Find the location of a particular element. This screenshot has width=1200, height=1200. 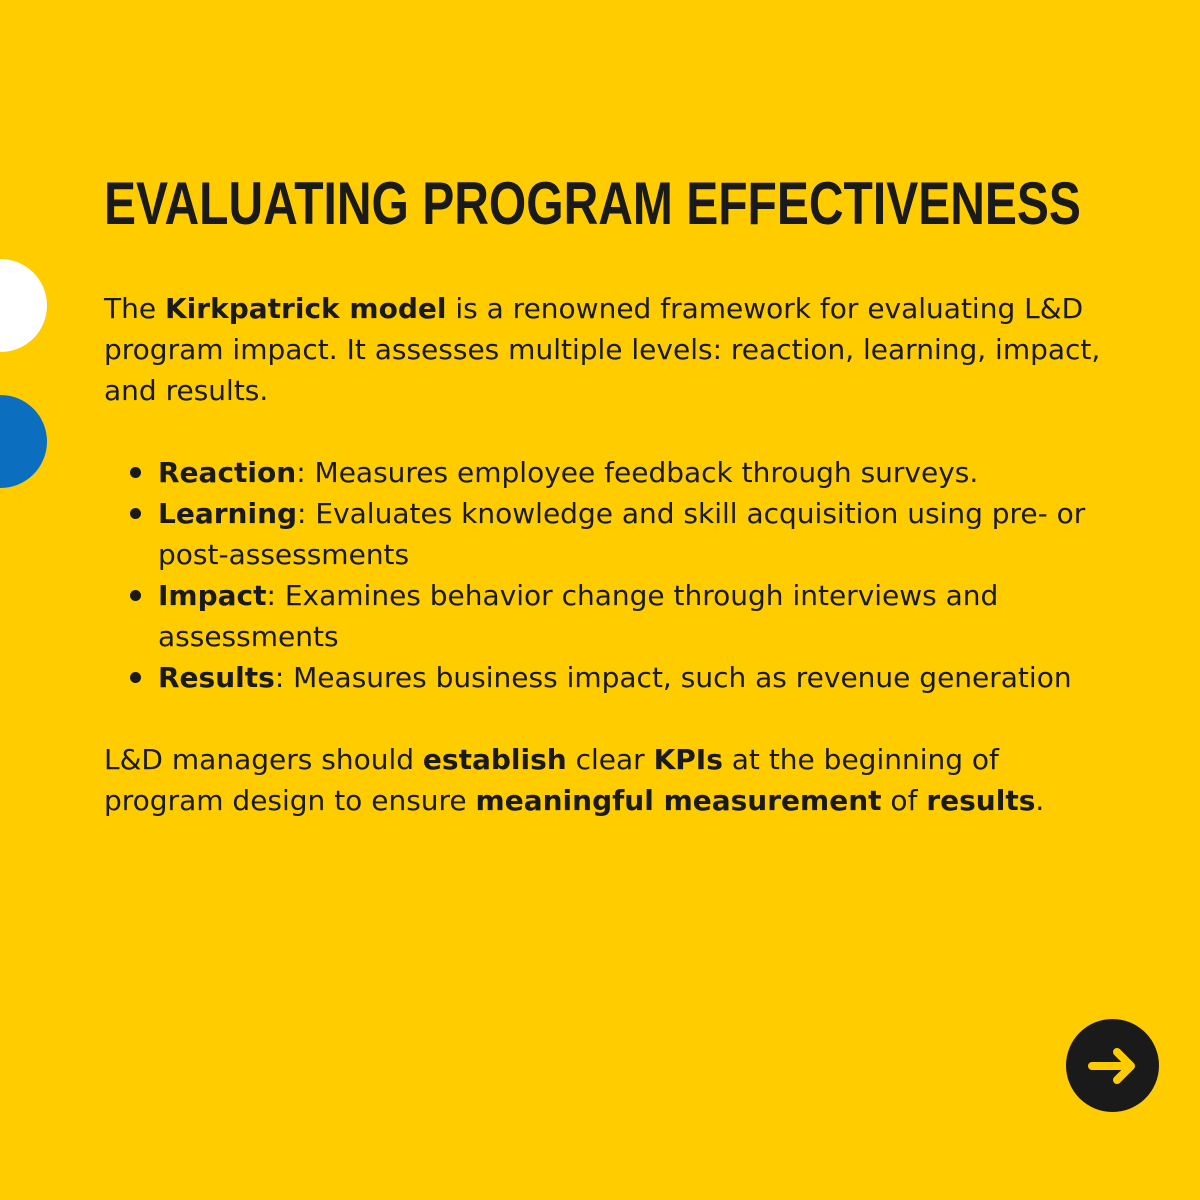

level-term: Impact is located at coordinates (212, 595).